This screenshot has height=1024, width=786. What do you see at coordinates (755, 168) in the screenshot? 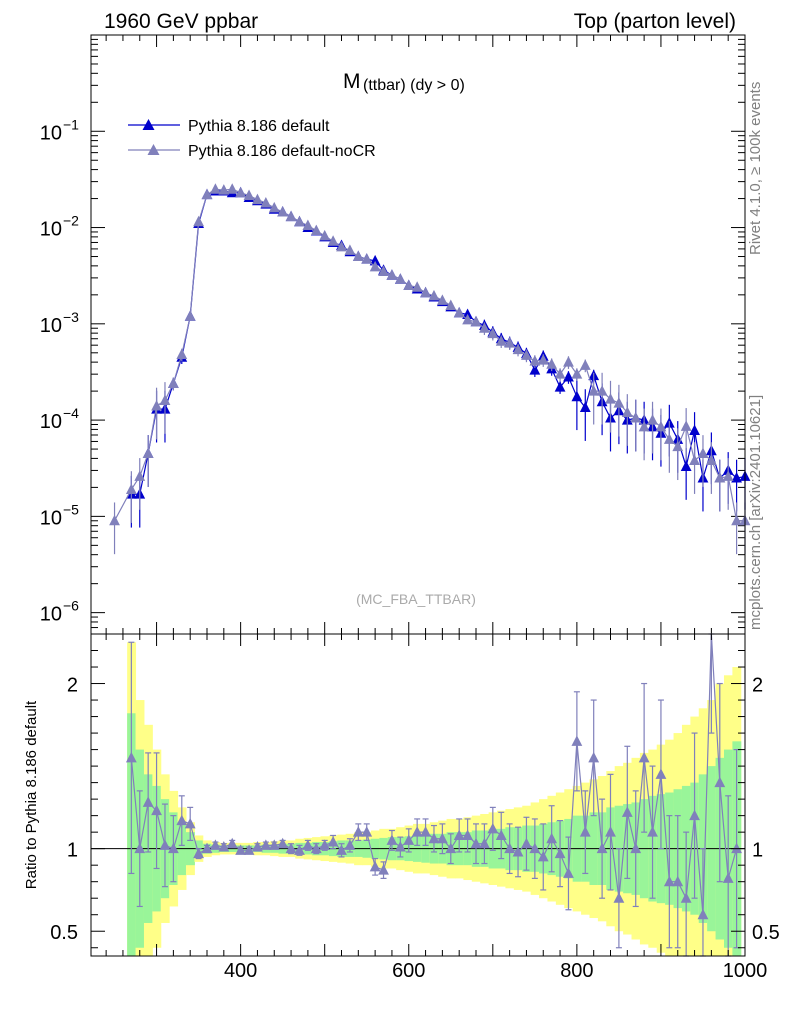
I see `rivet-version-label: Rivet 4.1.0, ≥ 100k events` at bounding box center [755, 168].